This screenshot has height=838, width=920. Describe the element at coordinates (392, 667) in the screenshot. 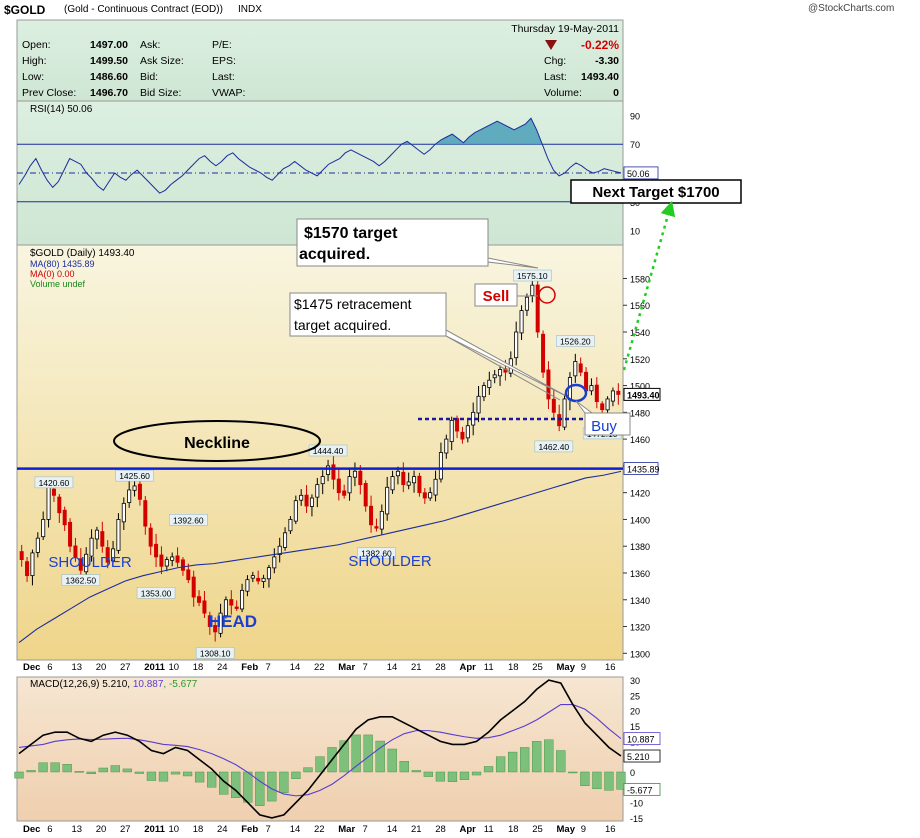

I see `price-x-tick-label: 14` at that location.